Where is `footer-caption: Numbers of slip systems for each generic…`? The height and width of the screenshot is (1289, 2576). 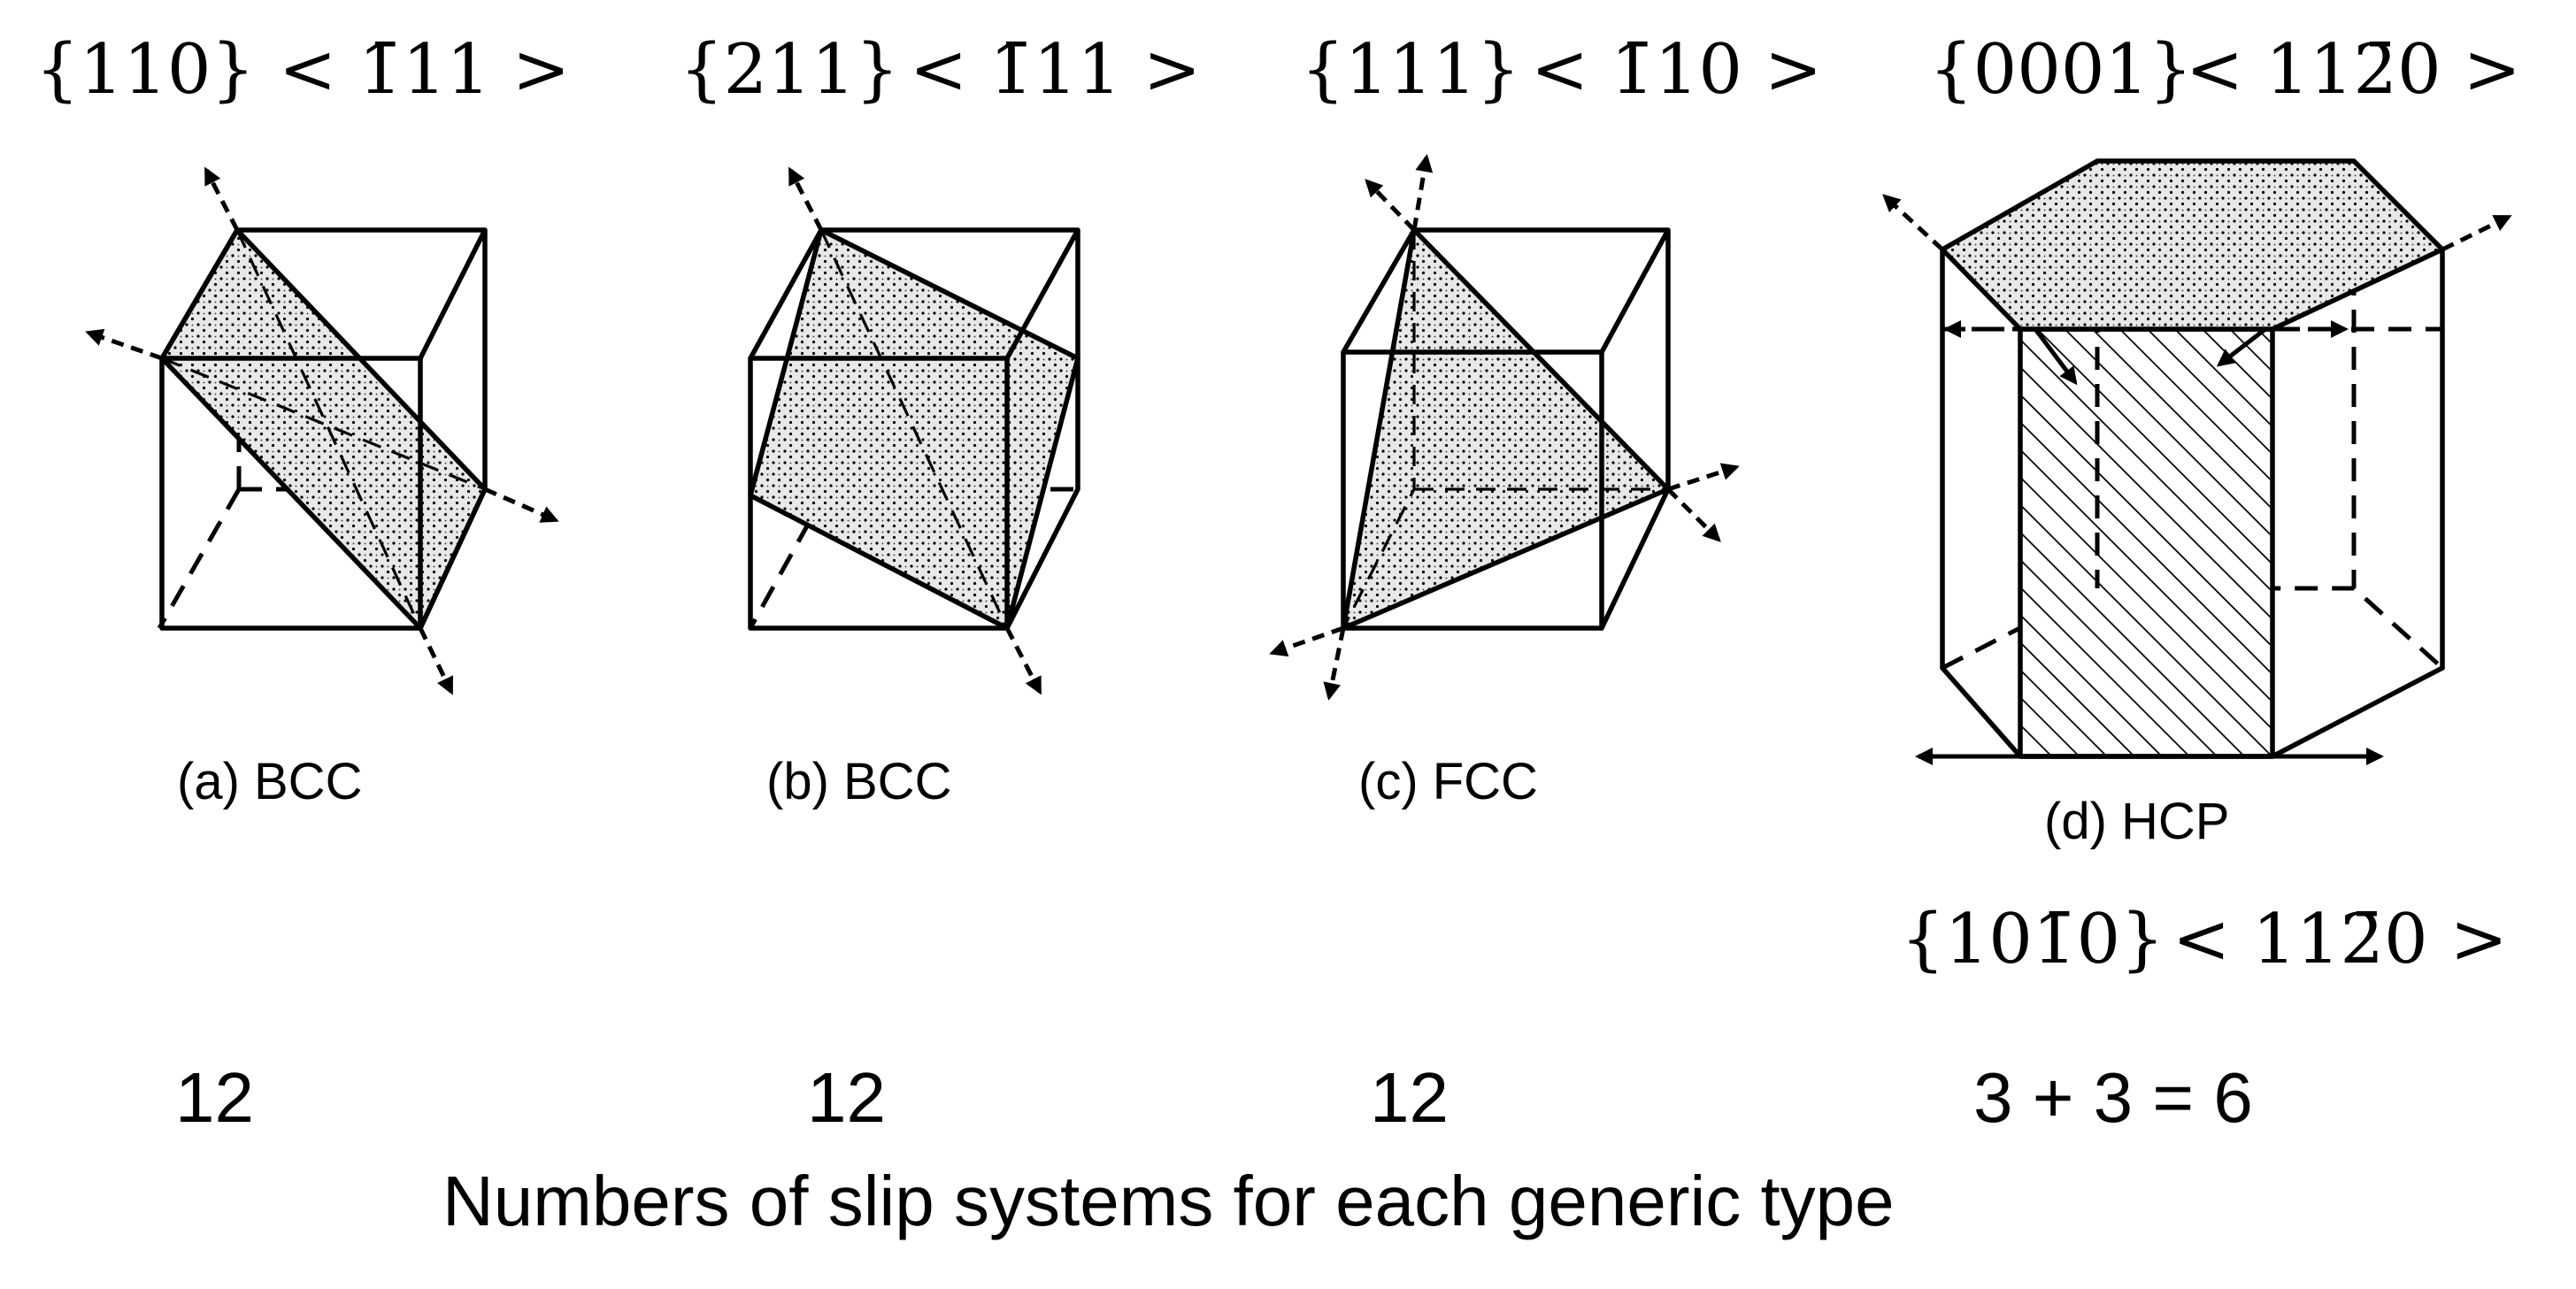
footer-caption: Numbers of slip systems for each generic… is located at coordinates (1168, 1201).